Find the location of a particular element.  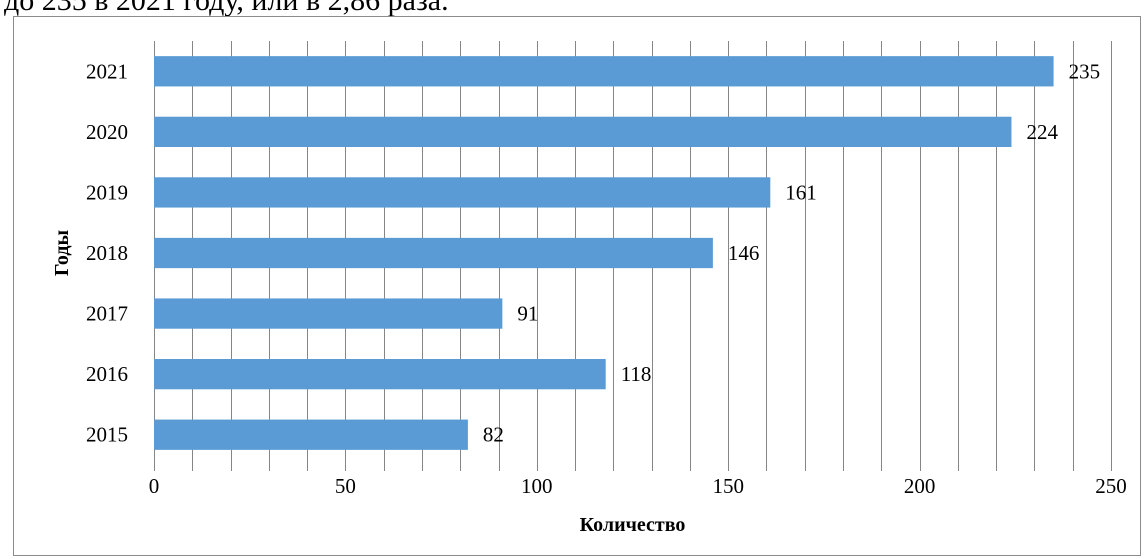

y-tick-2018: 2018 is located at coordinates (107, 253).